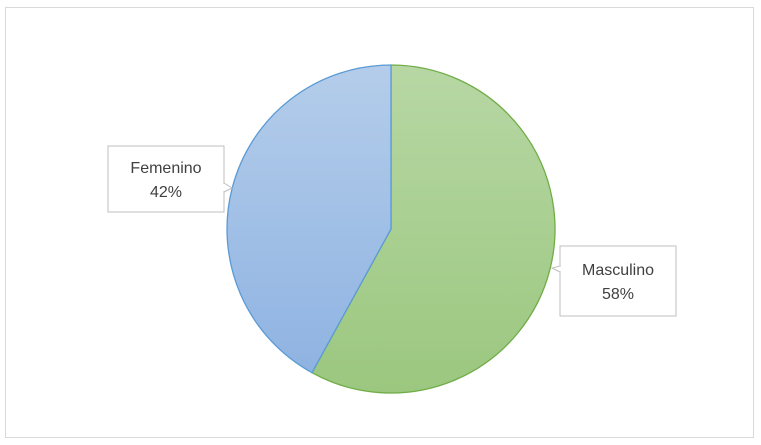 This screenshot has width=761, height=445. What do you see at coordinates (165, 168) in the screenshot?
I see `callout-category-label: Femenino` at bounding box center [165, 168].